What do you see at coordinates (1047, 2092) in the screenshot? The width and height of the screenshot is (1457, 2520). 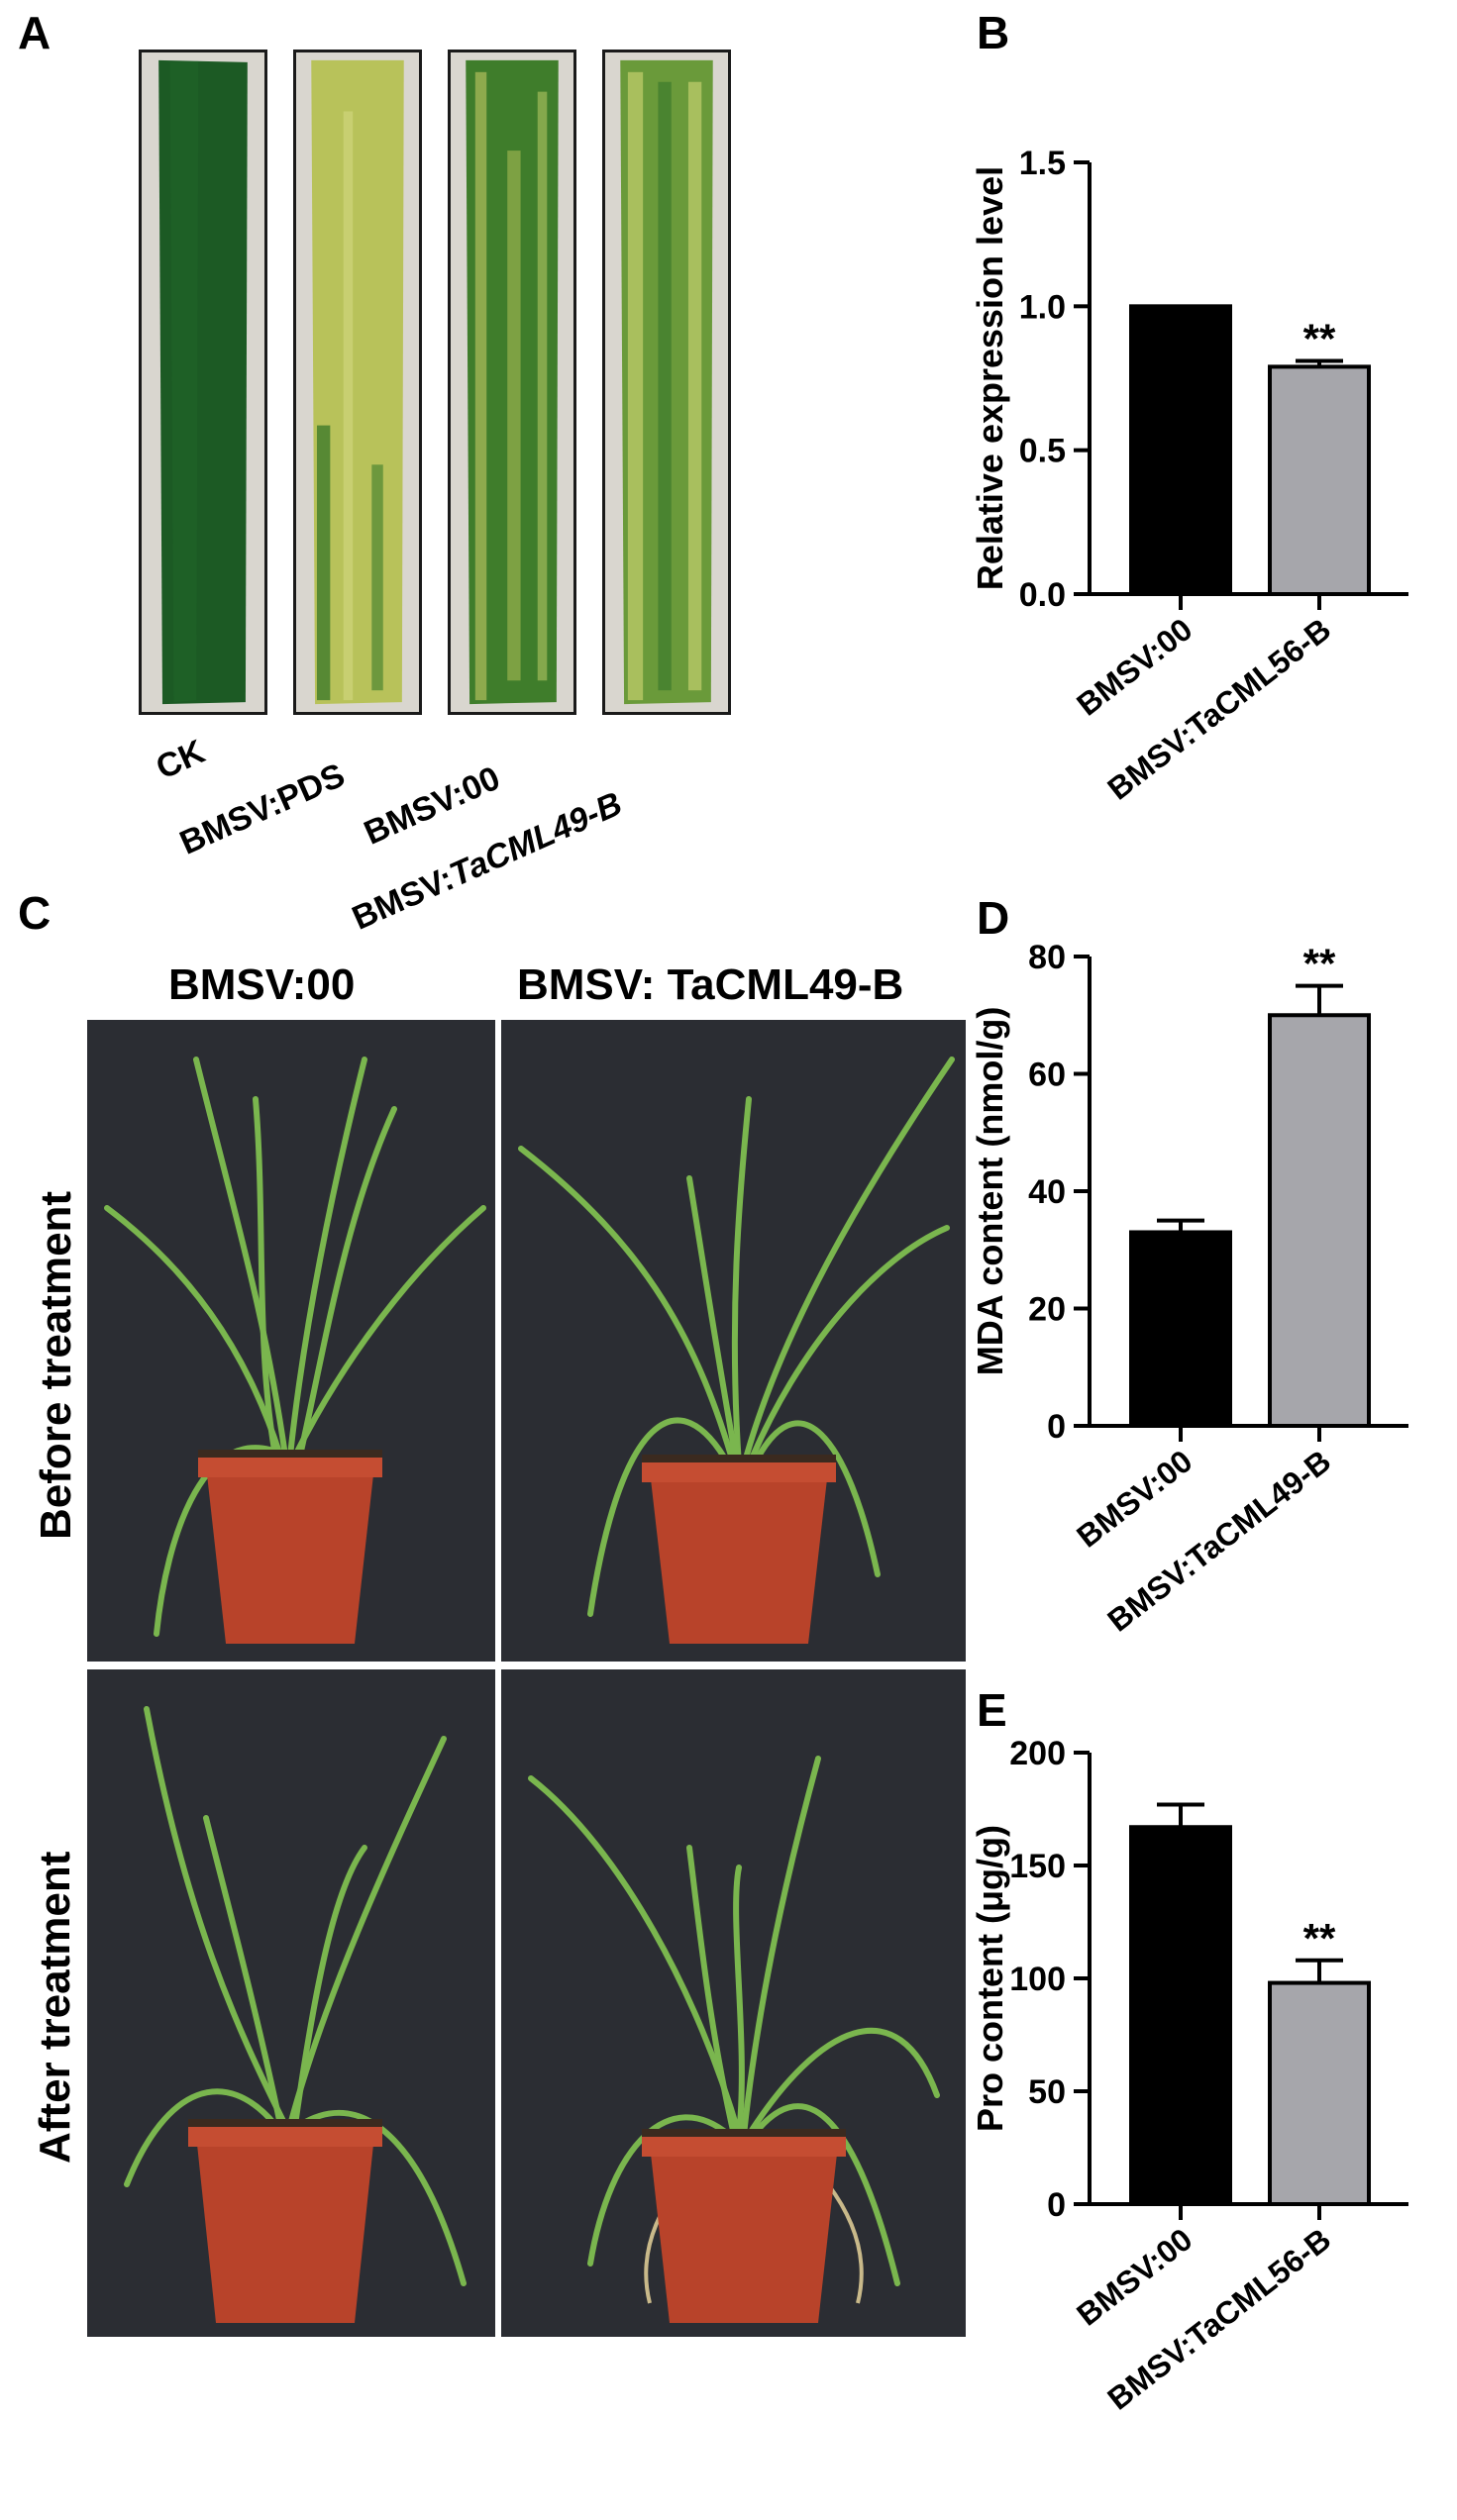 I see `chart-e-ytick-label: 50` at bounding box center [1047, 2092].